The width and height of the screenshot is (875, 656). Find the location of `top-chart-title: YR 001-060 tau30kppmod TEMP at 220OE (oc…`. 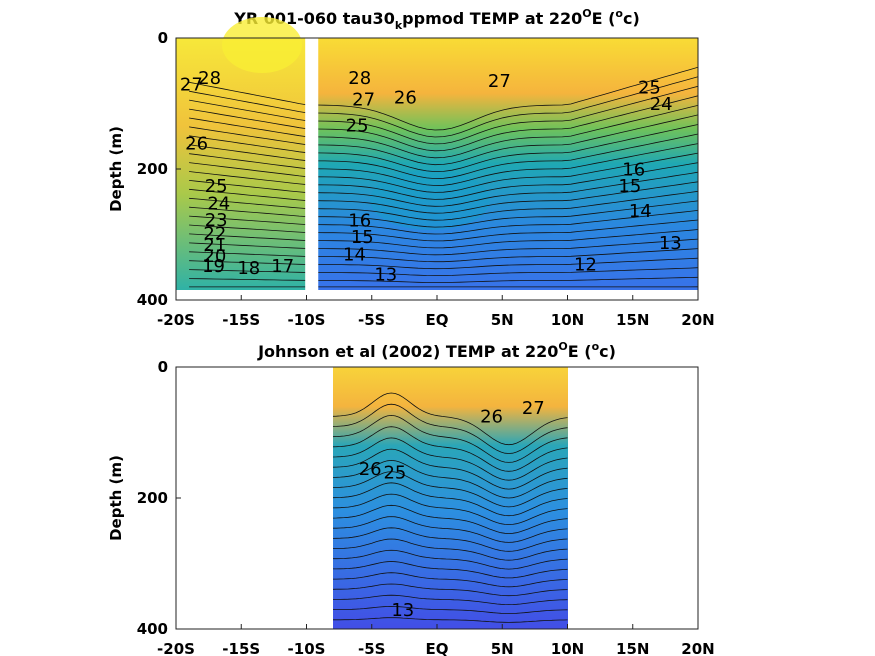

top-chart-title: YR 001-060 tau30kppmod TEMP at 220OE (oc… is located at coordinates (436, 19).